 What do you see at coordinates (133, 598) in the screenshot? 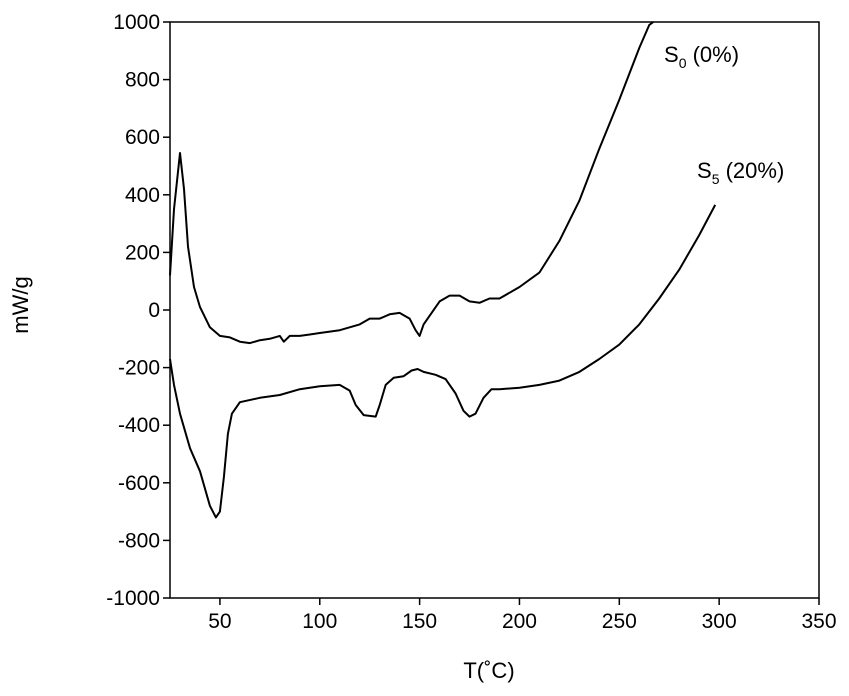
I see `y-tick-label: -1000` at bounding box center [133, 598].